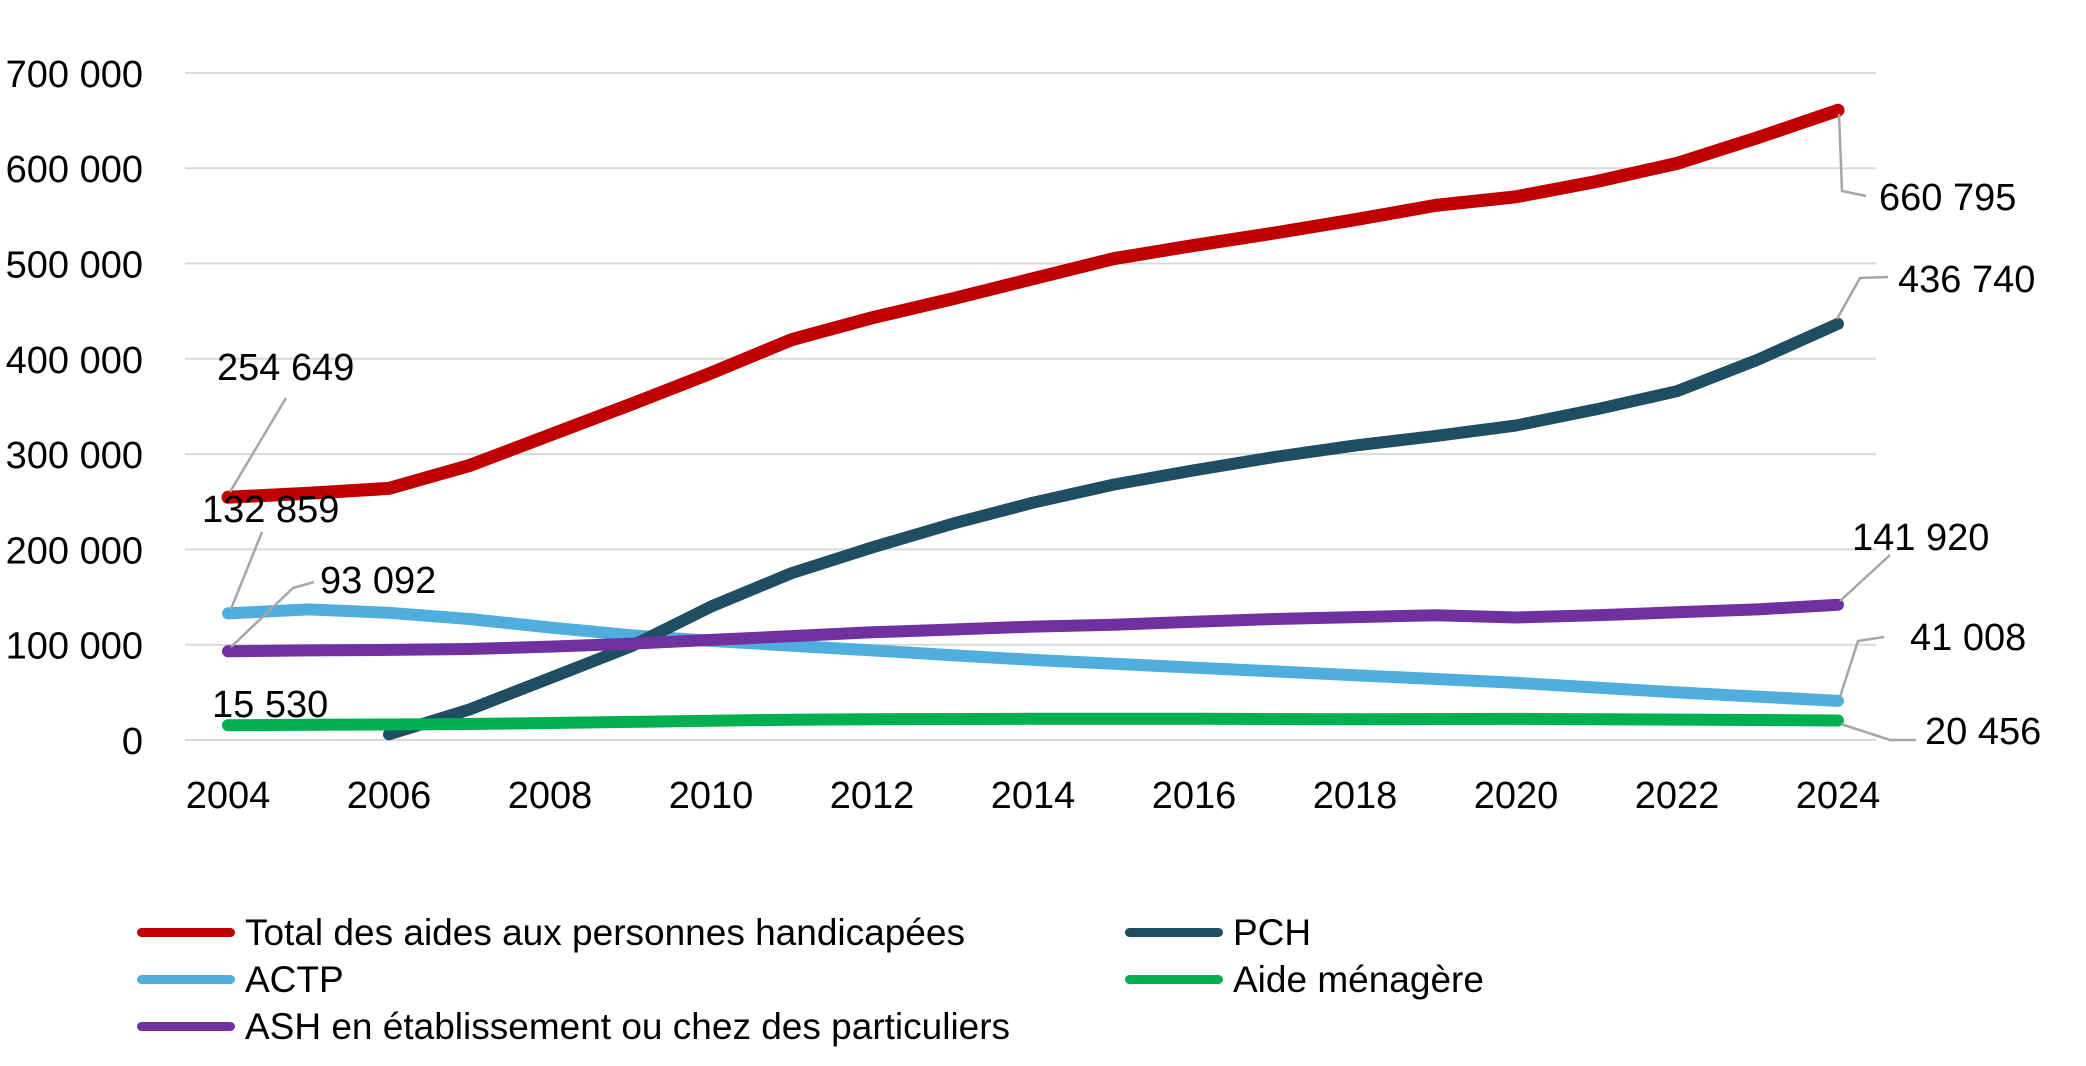  Describe the element at coordinates (294, 979) in the screenshot. I see `legend-label-actp: ACTP` at that location.